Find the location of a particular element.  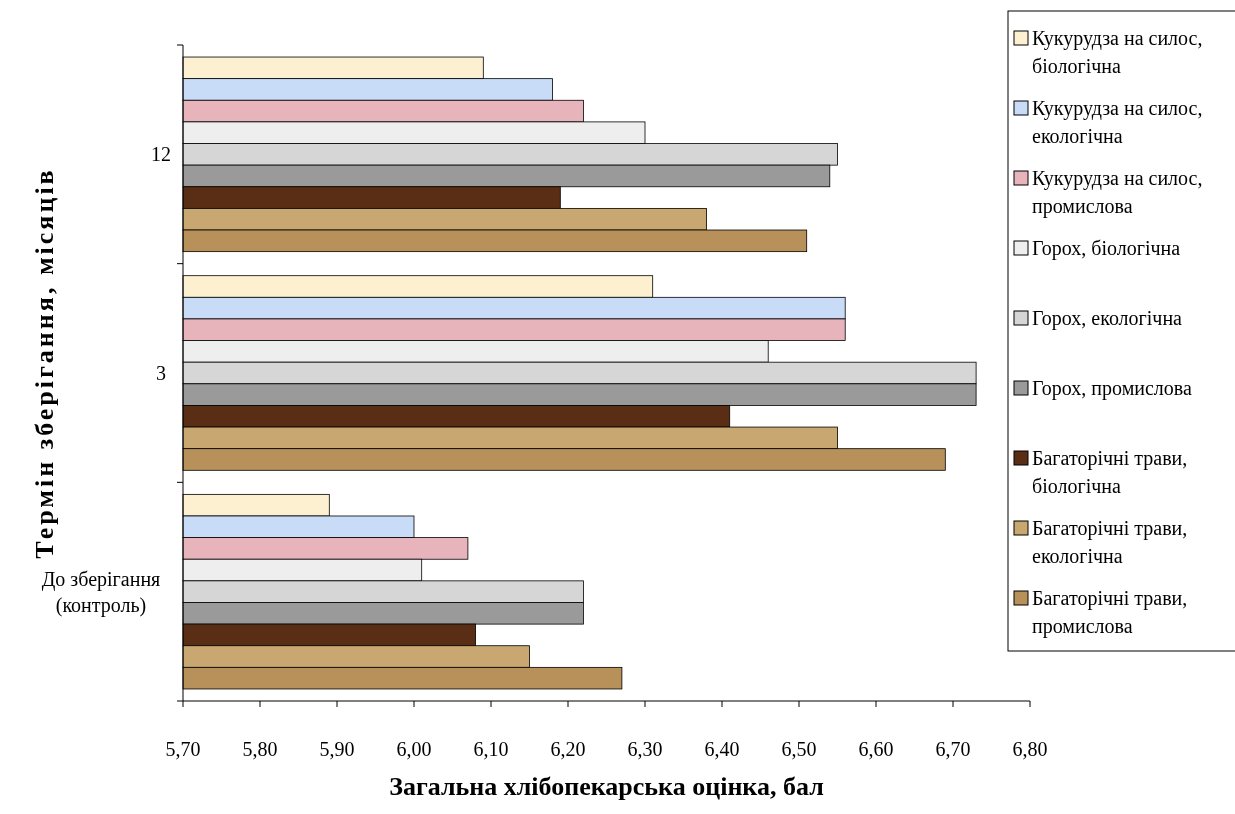

legend-label: Багаторічні трави, екологічна is located at coordinates (1110, 542).